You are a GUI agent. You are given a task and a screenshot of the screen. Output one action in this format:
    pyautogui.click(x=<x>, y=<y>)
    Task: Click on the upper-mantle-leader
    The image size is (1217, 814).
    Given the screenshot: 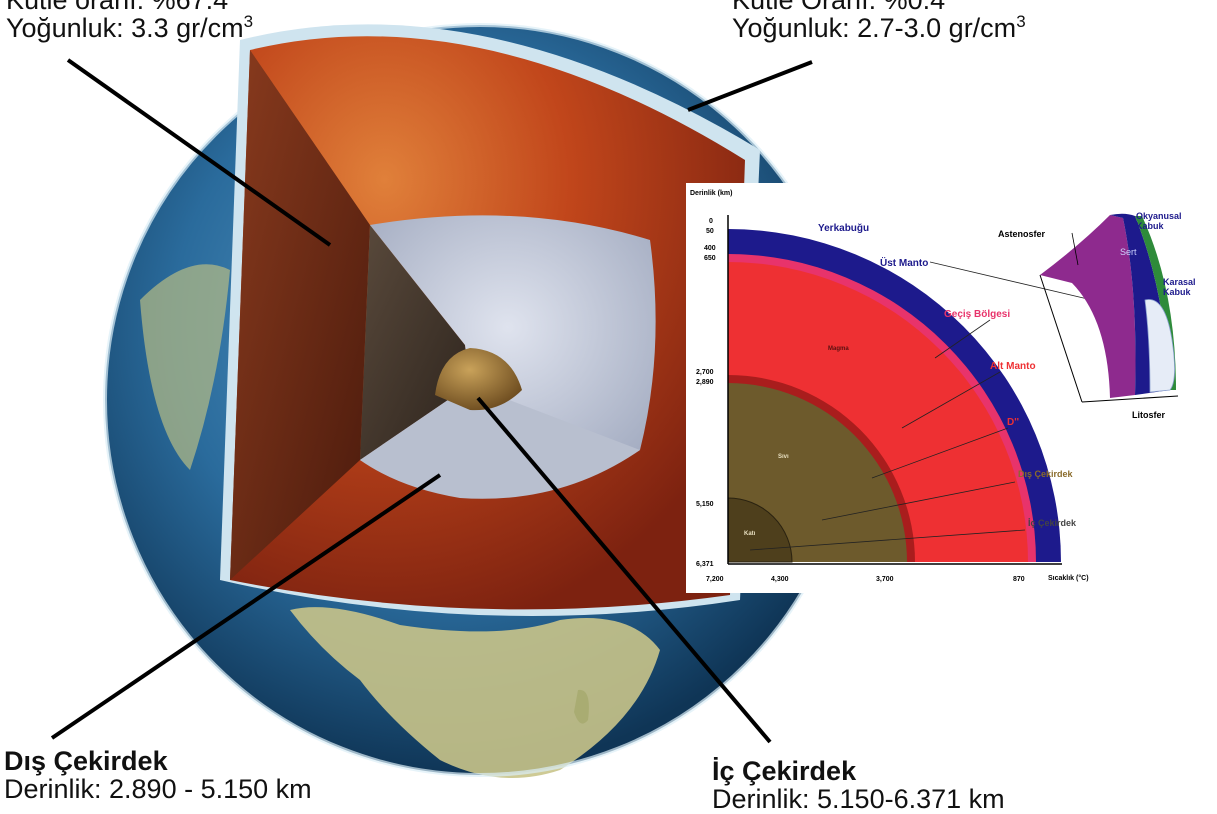 What is the action you would take?
    pyautogui.click(x=1011, y=281)
    